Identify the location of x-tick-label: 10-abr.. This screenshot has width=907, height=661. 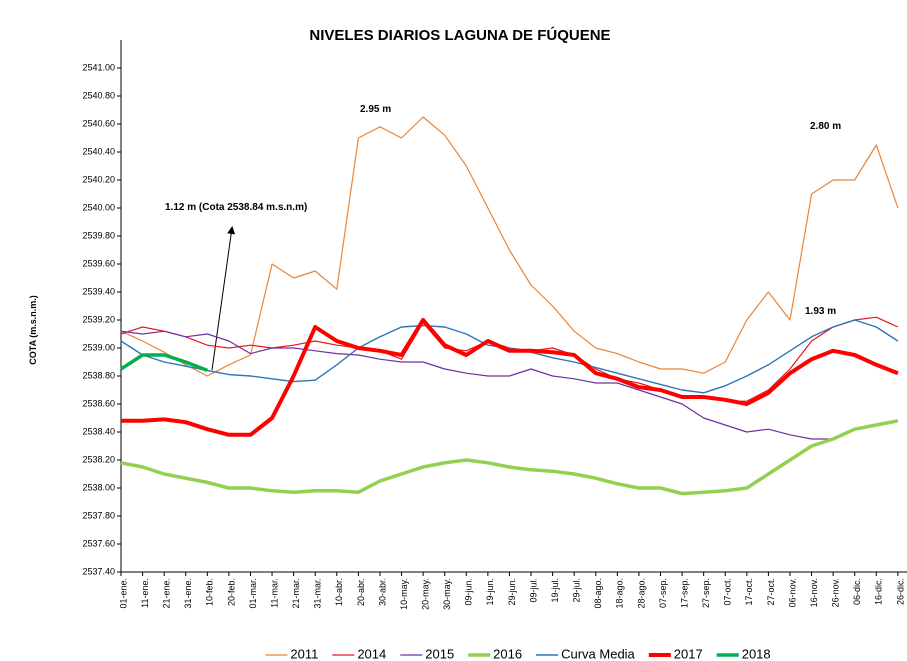
(339, 592).